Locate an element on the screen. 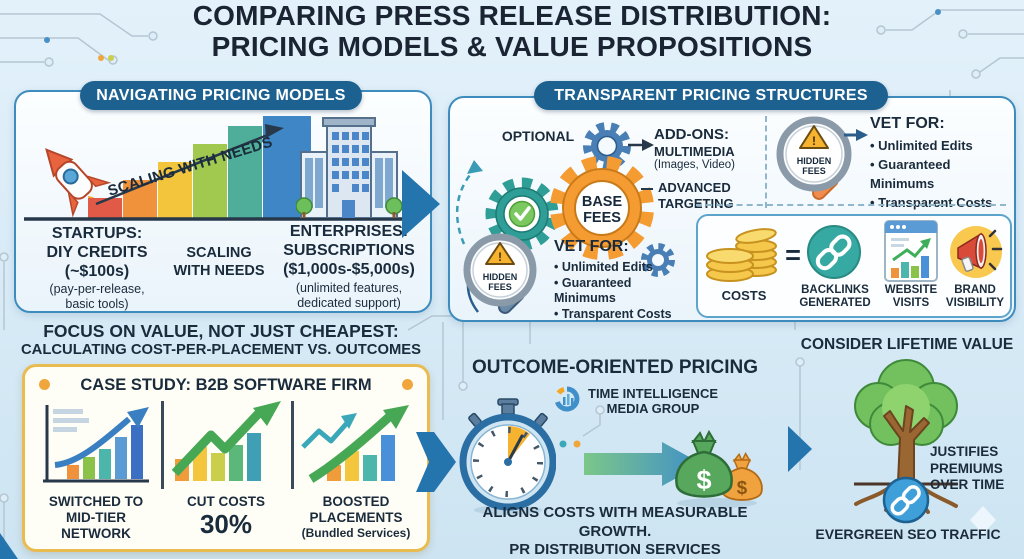  enterprises-sublabel: (unlimited features, dedicated support) is located at coordinates (349, 295).